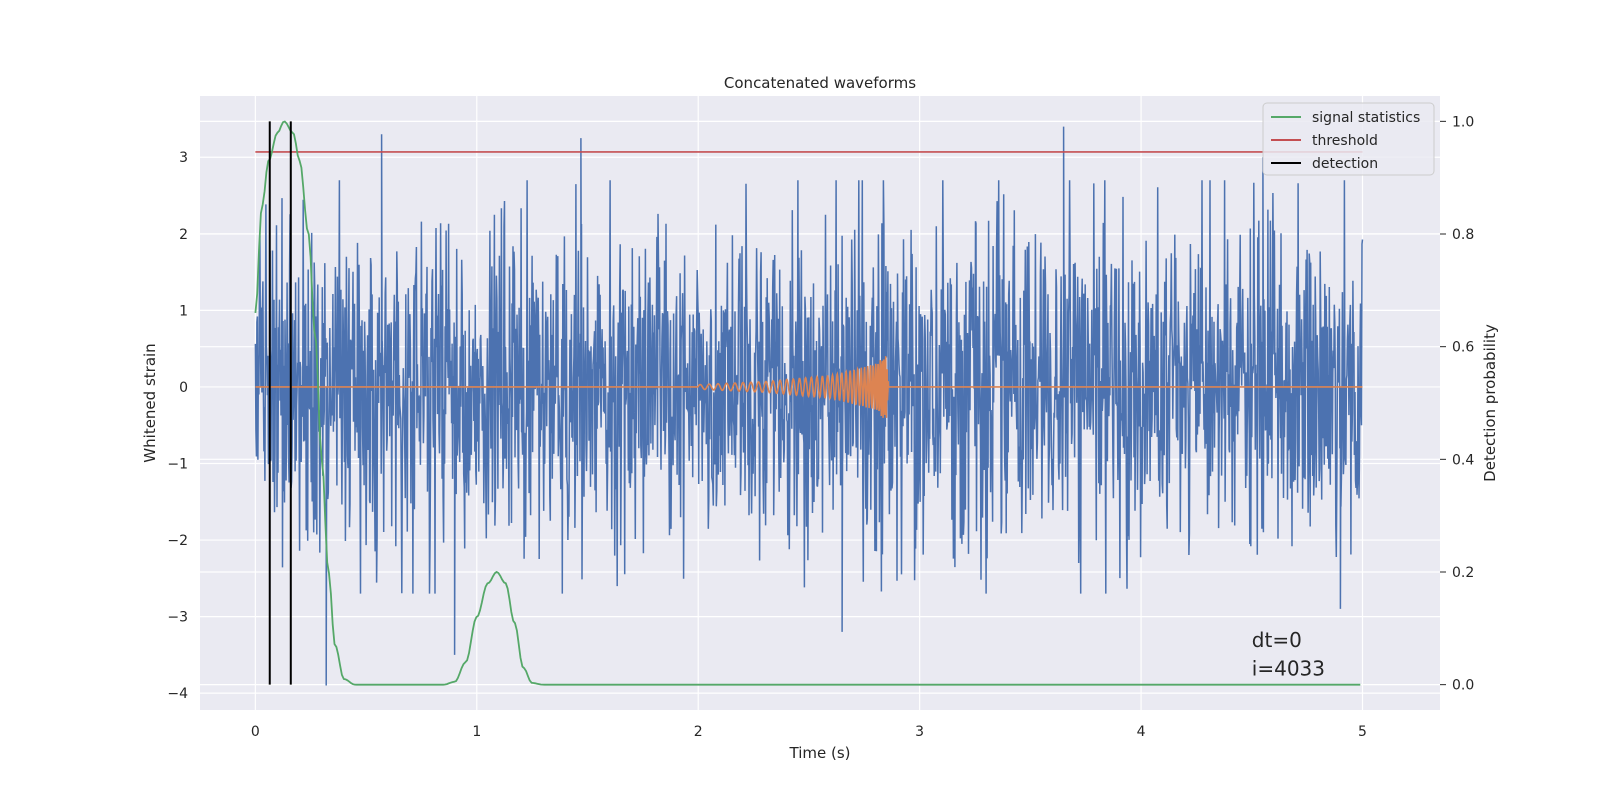 The image size is (1600, 800). Describe the element at coordinates (820, 753) in the screenshot. I see `x-axis-label: Time (s)` at that location.